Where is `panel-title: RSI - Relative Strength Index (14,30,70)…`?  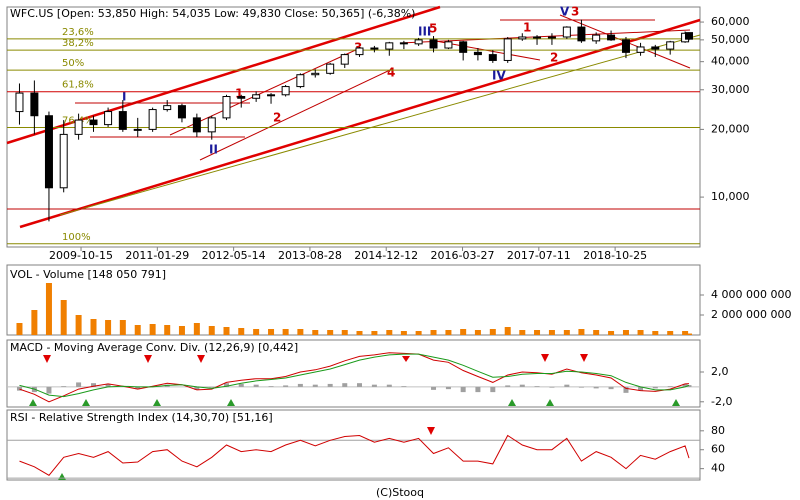 panel-title: RSI - Relative Strength Index (14,30,70)… is located at coordinates (141, 417).